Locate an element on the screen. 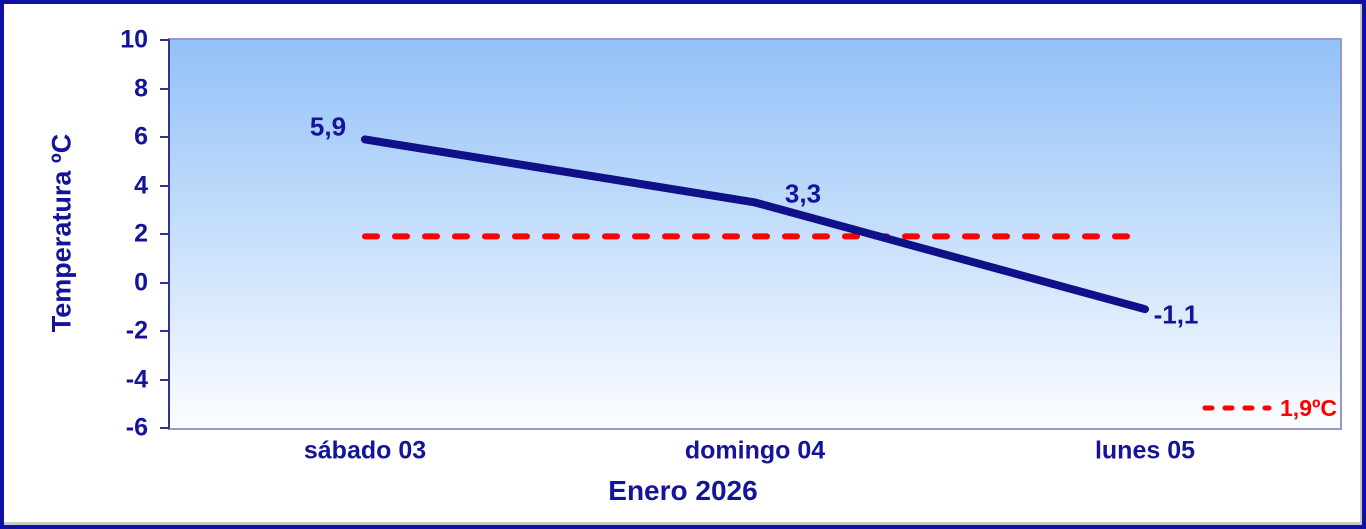 This screenshot has width=1366, height=529. y-axis-tick-label: 8 is located at coordinates (141, 88).